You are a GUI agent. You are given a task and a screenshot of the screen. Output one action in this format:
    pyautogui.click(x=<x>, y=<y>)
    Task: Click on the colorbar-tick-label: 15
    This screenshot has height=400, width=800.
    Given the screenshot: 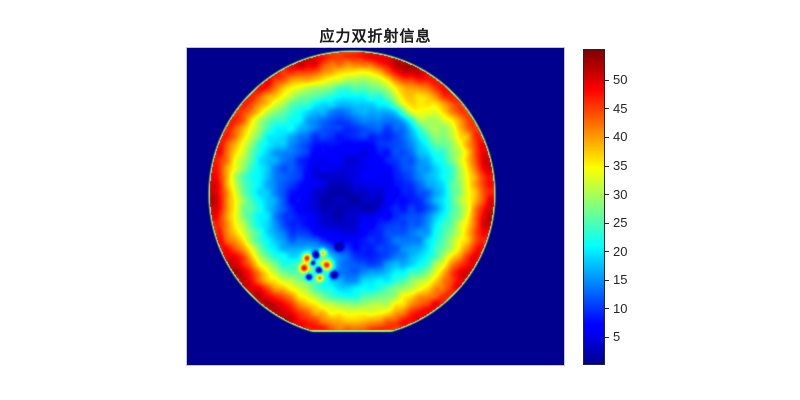 What is the action you would take?
    pyautogui.click(x=620, y=280)
    